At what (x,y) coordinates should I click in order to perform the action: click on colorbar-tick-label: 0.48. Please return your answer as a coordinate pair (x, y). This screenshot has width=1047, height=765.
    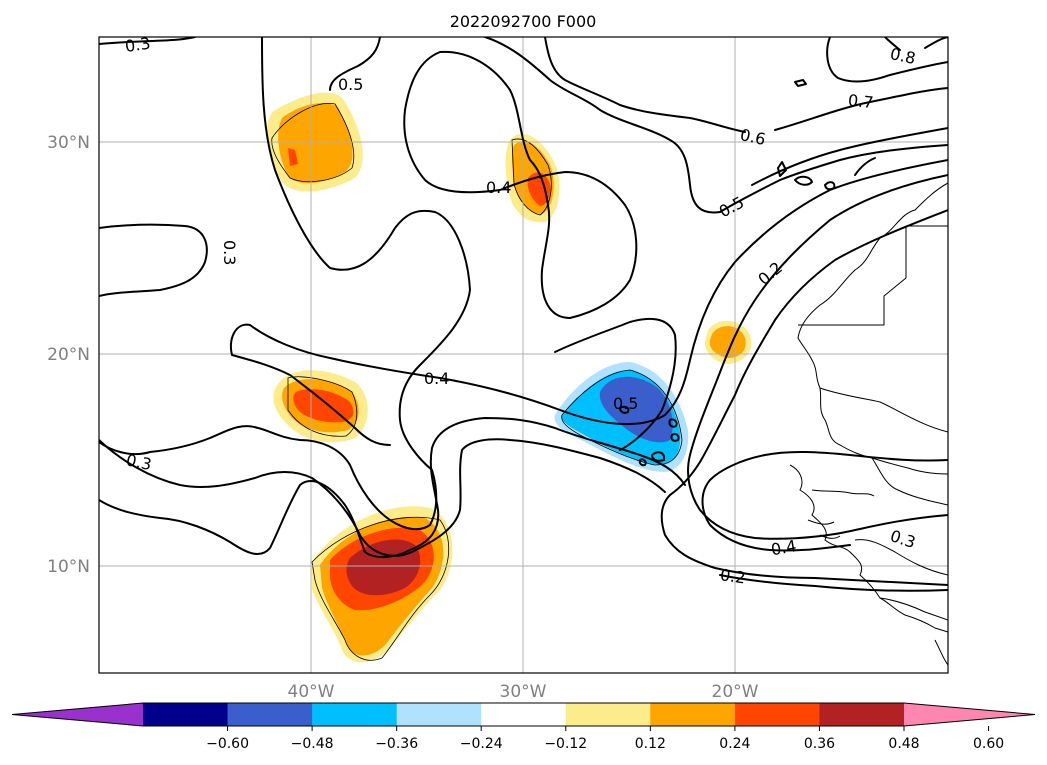
    Looking at the image, I should click on (903, 744).